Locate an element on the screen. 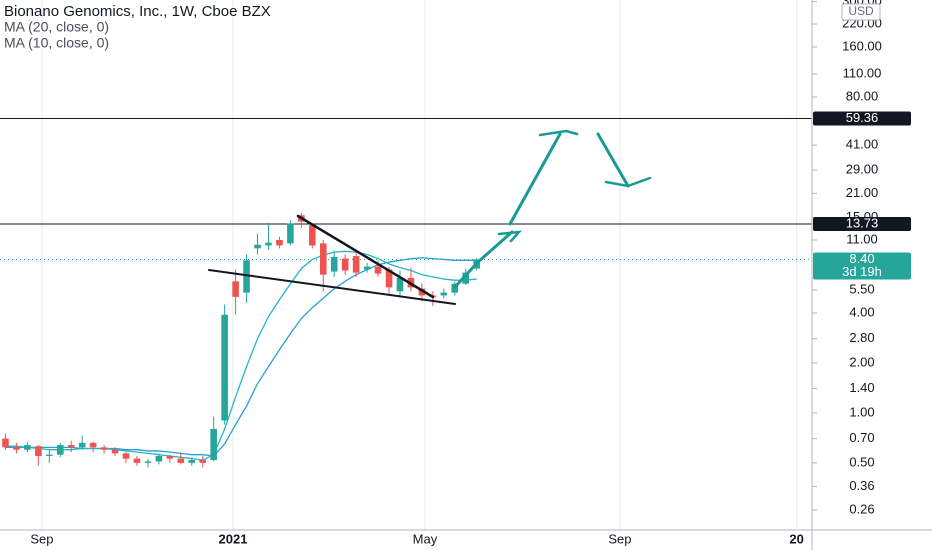 Image resolution: width=932 pixels, height=550 pixels. currency: USD is located at coordinates (861, 11).